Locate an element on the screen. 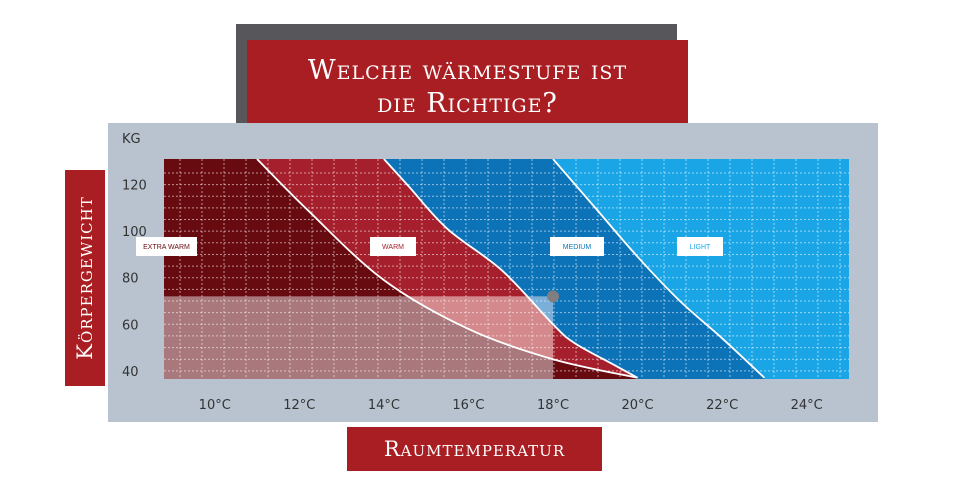 This screenshot has height=500, width=960. x-axis-label-text: Raumtemperatur is located at coordinates (474, 449).